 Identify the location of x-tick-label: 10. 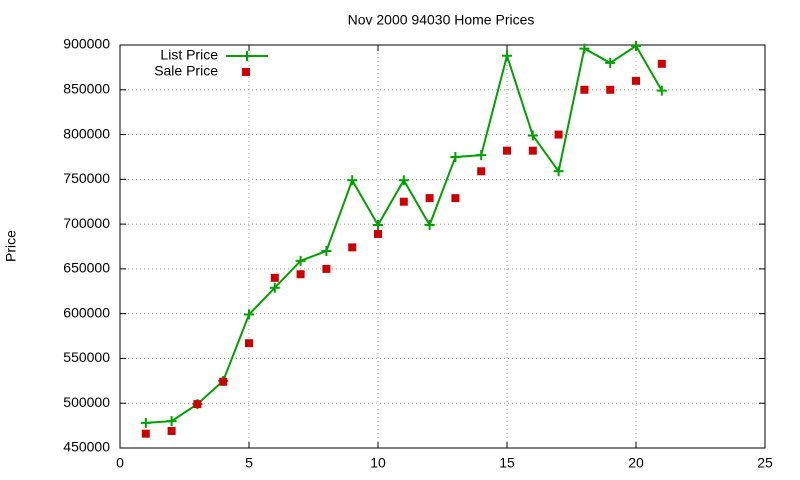
(378, 463).